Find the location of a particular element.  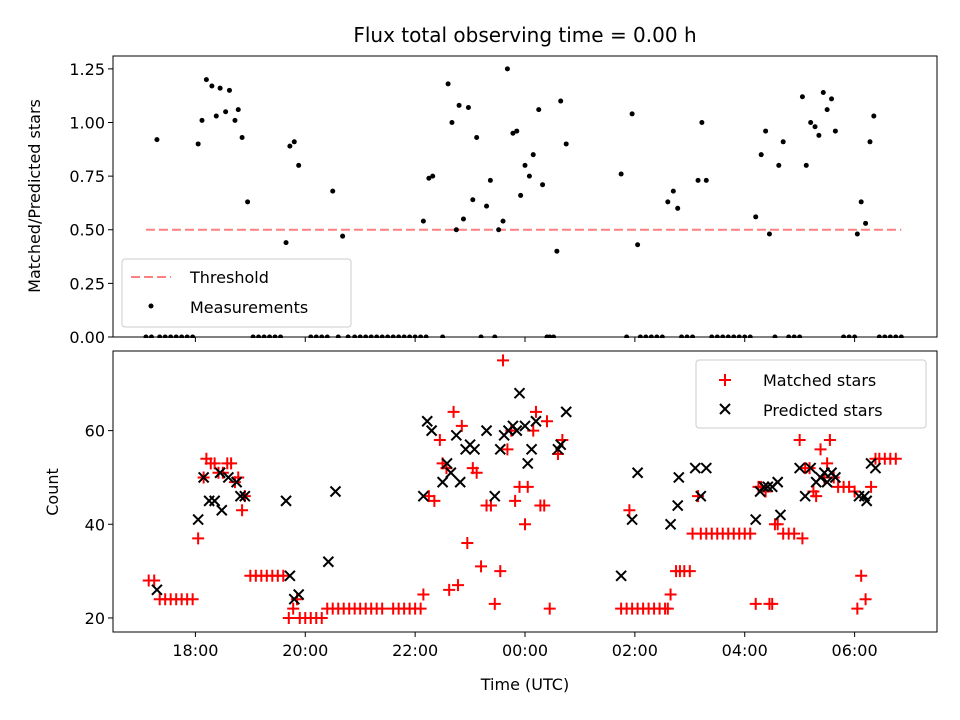

legend-measurements-label: Measurements is located at coordinates (249, 307).